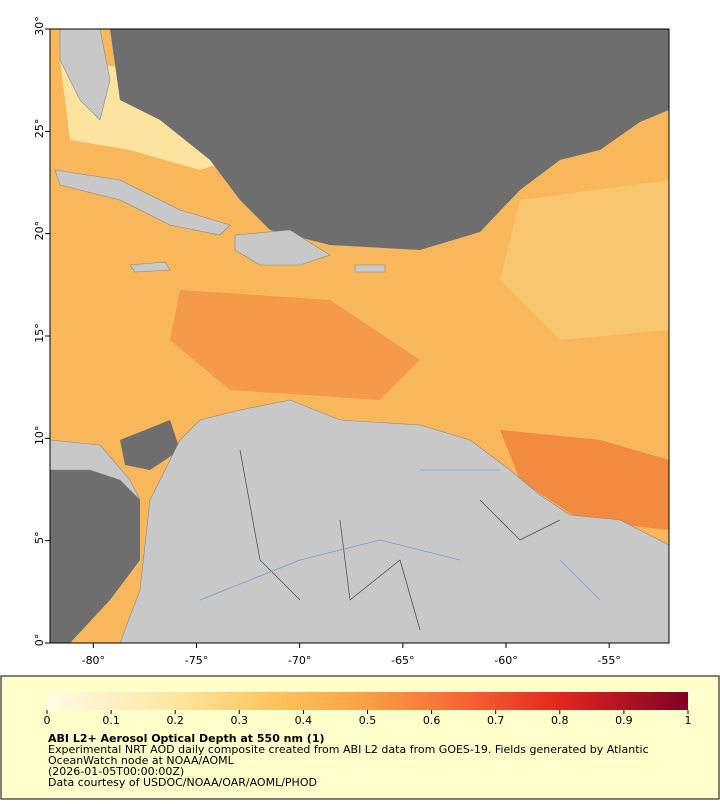  What do you see at coordinates (402, 660) in the screenshot?
I see `x-tick-label: -65°` at bounding box center [402, 660].